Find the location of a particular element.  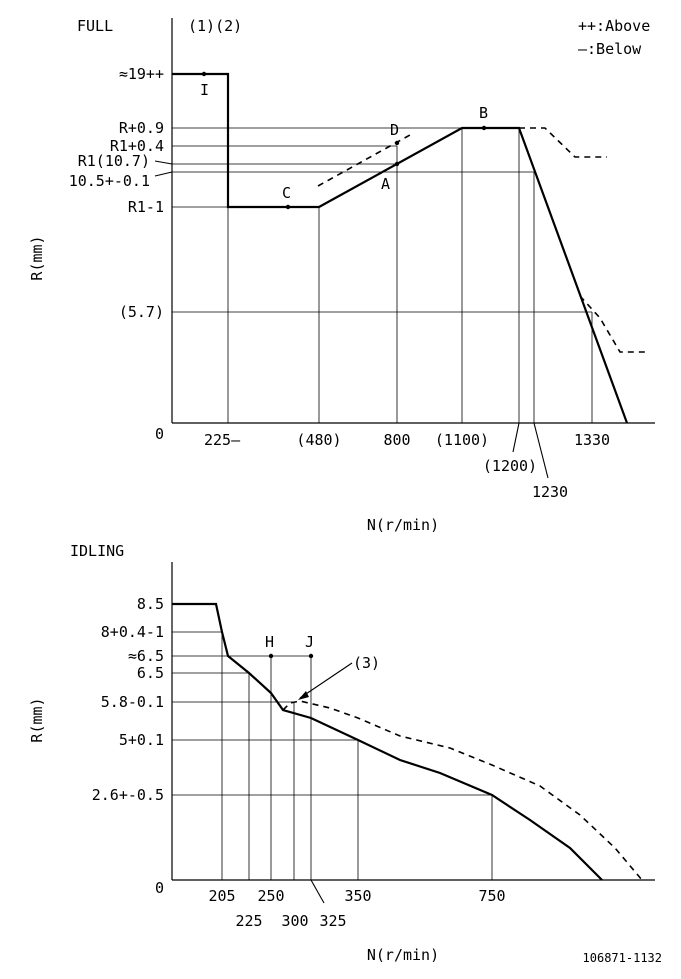

idling-y-axis-title: R(mm) is located at coordinates (37, 719).